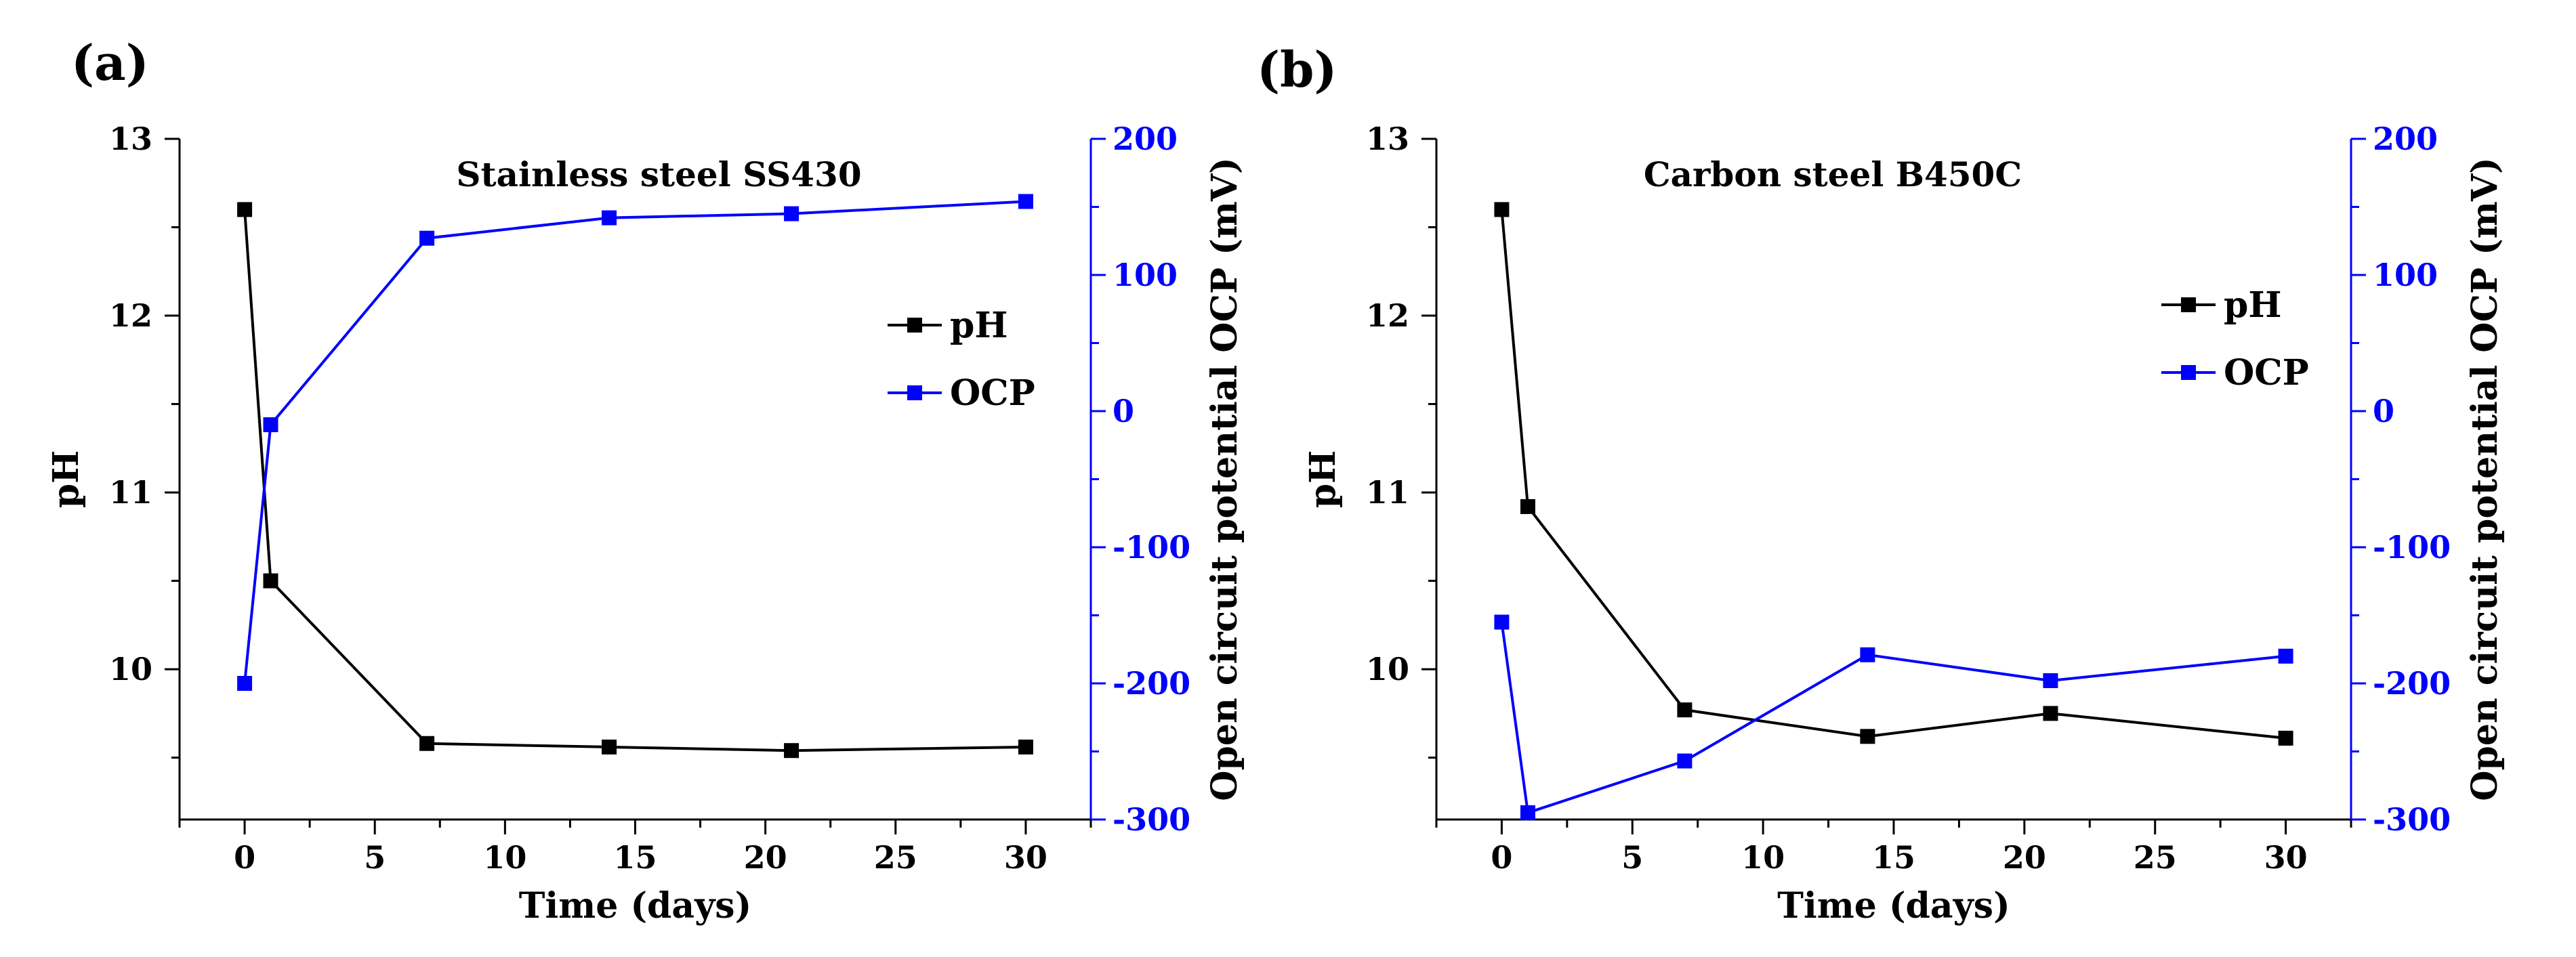  What do you see at coordinates (1833, 174) in the screenshot?
I see `chart-title: Carbon steel B450C` at bounding box center [1833, 174].